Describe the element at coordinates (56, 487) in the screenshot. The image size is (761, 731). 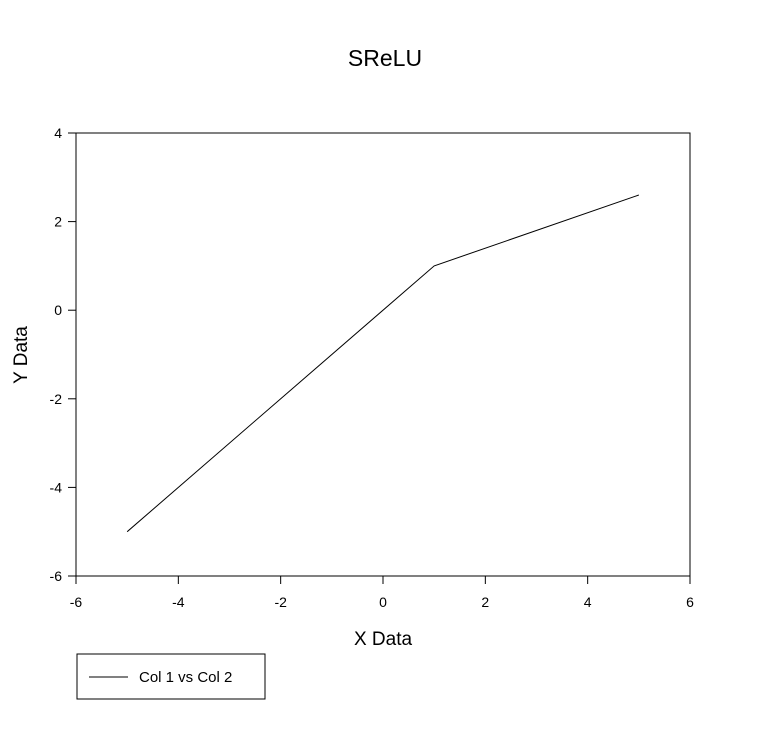
I see `y-tick-label: -4` at that location.